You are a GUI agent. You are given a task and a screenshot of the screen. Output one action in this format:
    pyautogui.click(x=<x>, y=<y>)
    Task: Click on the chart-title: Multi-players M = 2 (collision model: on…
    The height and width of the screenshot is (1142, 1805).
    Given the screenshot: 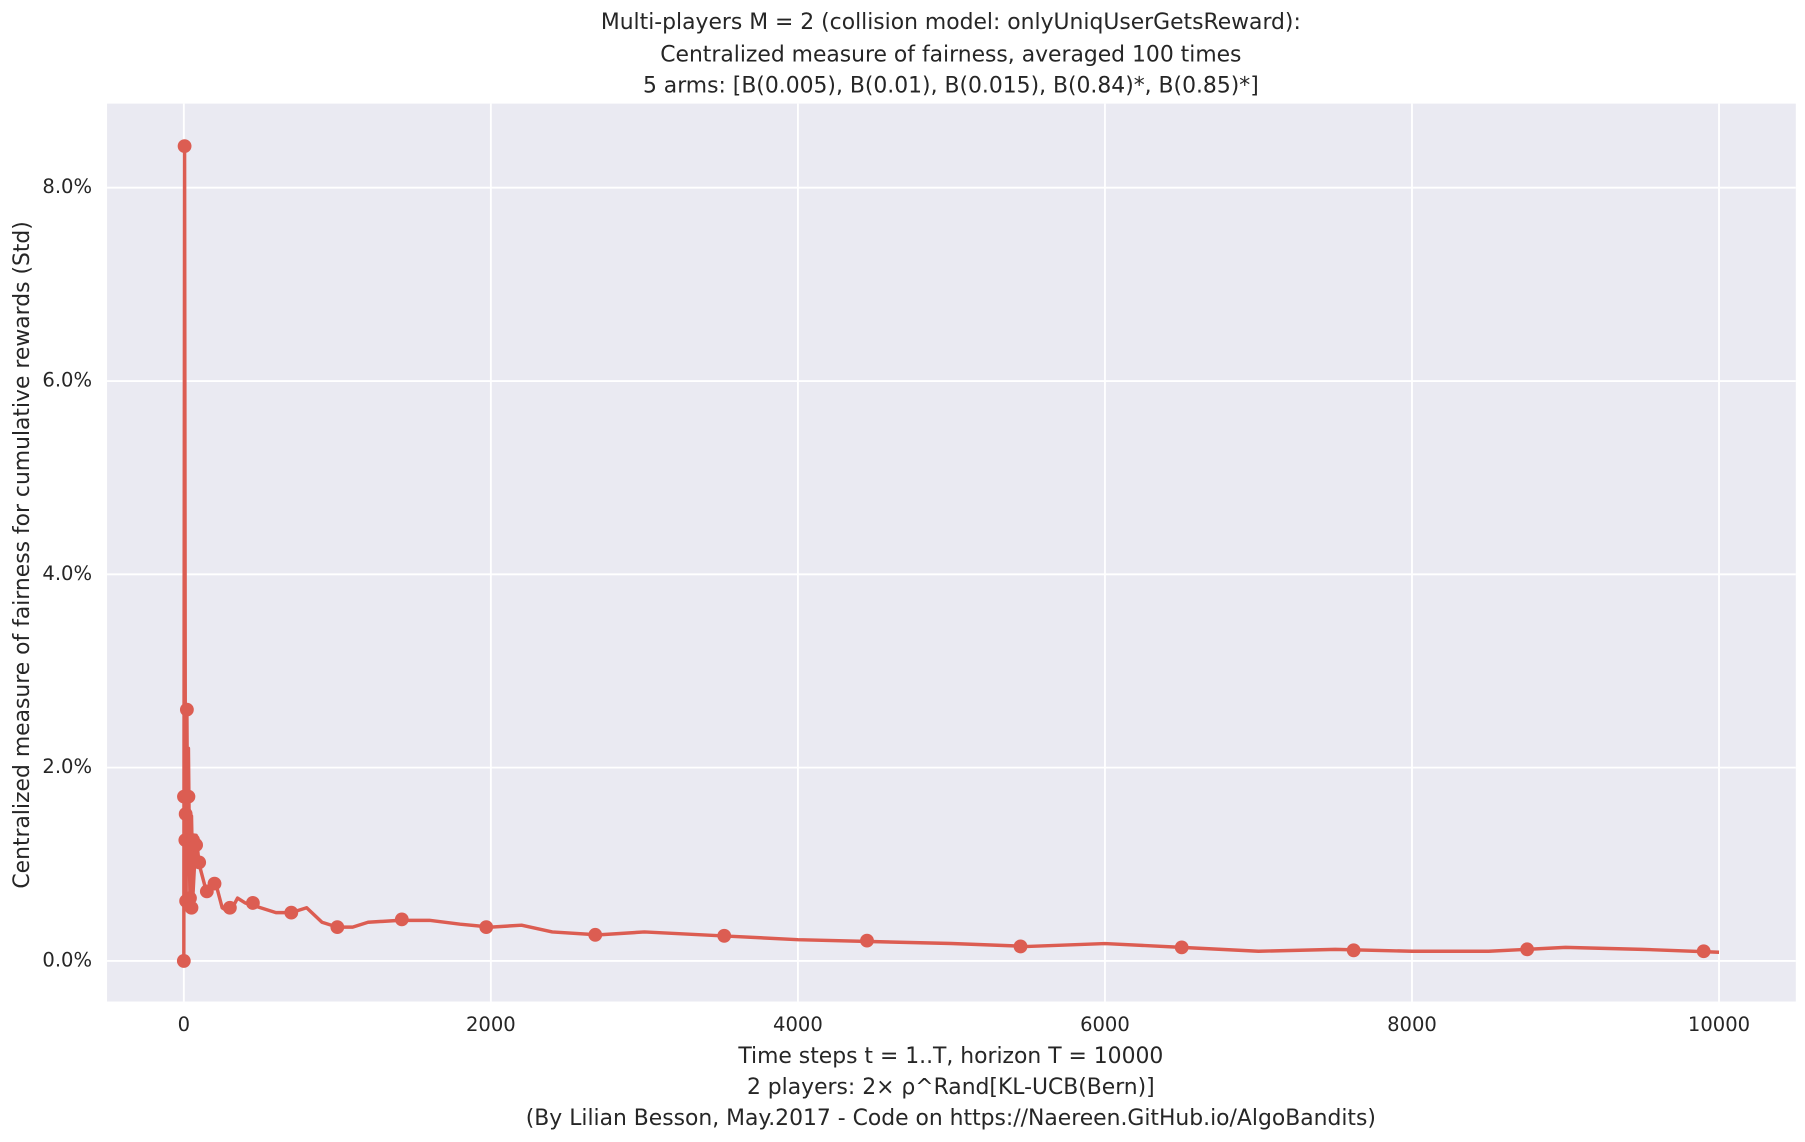 What is the action you would take?
    pyautogui.click(x=951, y=22)
    